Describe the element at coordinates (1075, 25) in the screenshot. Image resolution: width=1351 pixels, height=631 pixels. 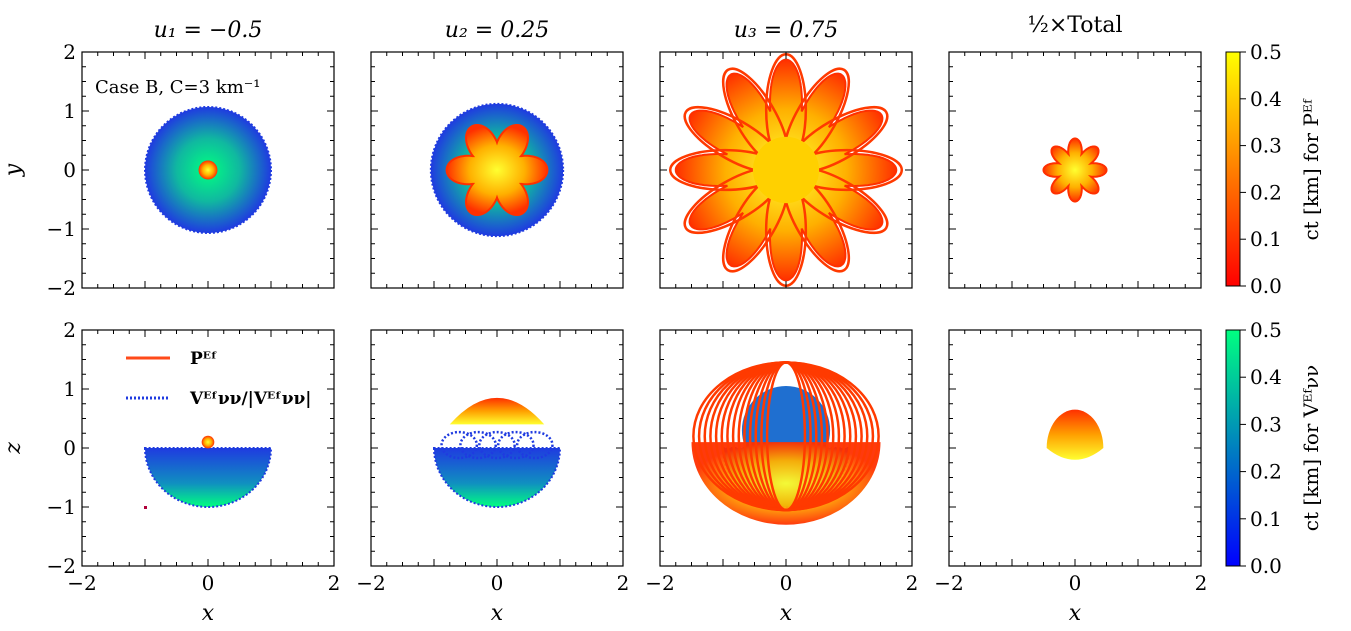
I see `column-title-3: ½×Total` at that location.